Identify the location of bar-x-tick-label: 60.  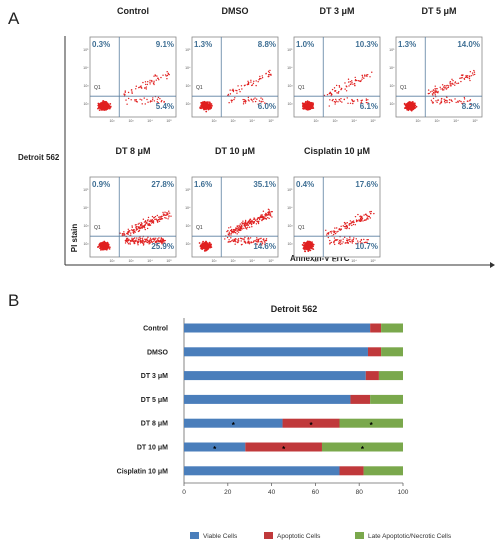
(316, 492).